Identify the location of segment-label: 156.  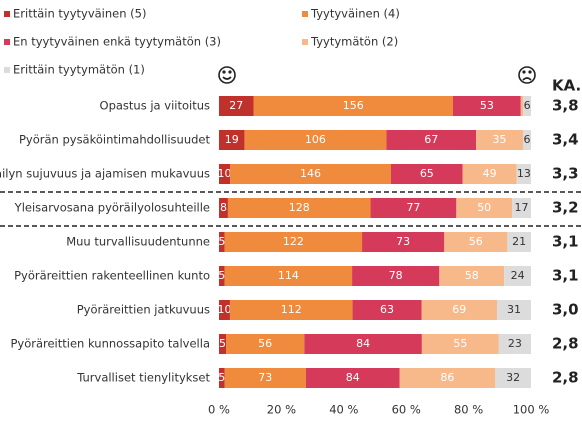
(353, 105).